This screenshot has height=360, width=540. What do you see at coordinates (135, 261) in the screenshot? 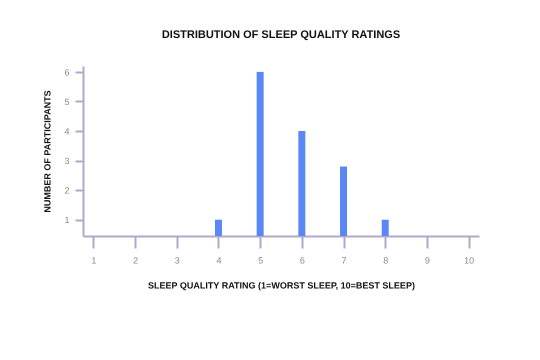
I see `x-tick-label: 2` at bounding box center [135, 261].